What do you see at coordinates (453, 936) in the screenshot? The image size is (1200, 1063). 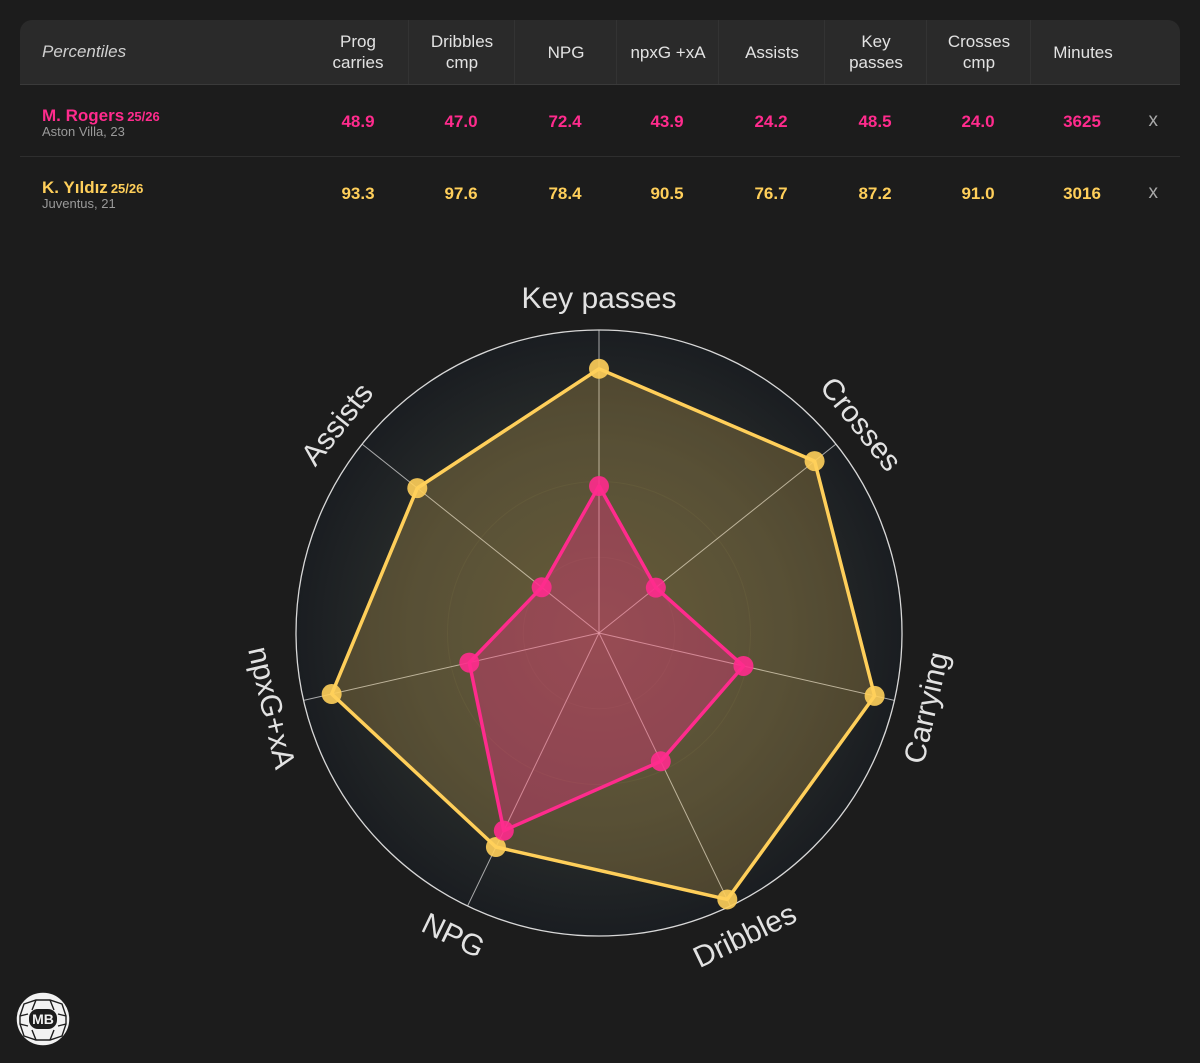 I see `radar-axis-label: NPG` at bounding box center [453, 936].